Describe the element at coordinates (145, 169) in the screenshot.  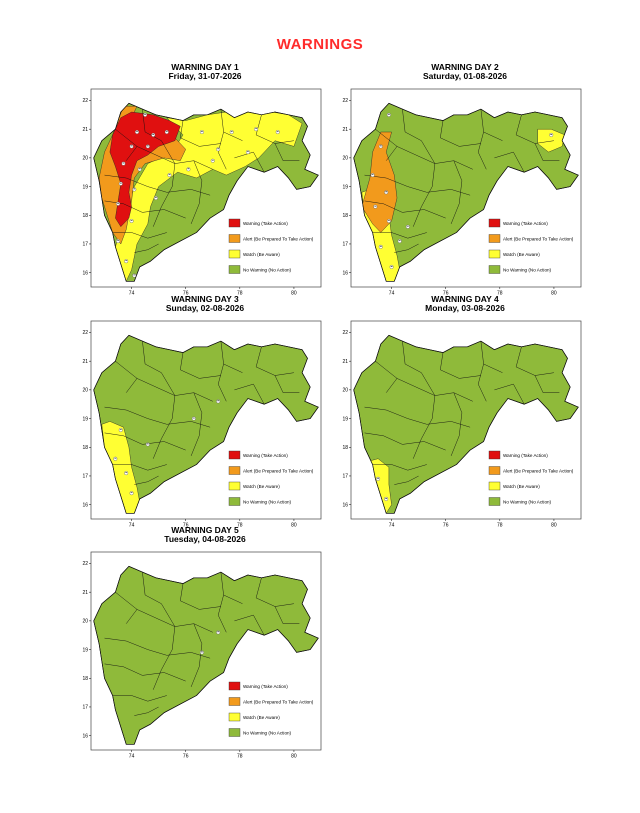
I see `zone-red` at that location.